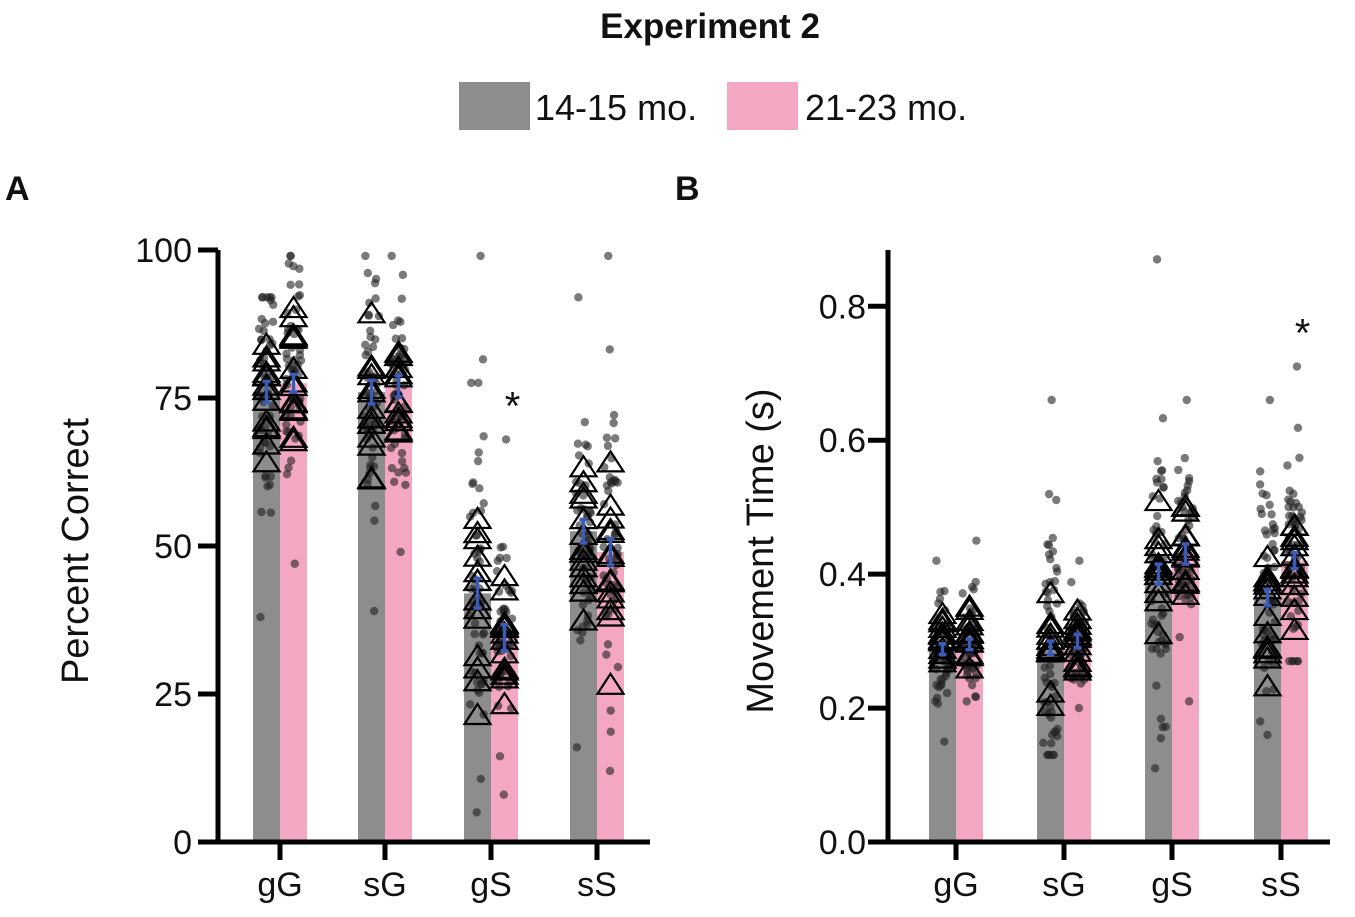 This screenshot has height=917, width=1355. I want to click on y-tick-label: 25, so click(173, 695).